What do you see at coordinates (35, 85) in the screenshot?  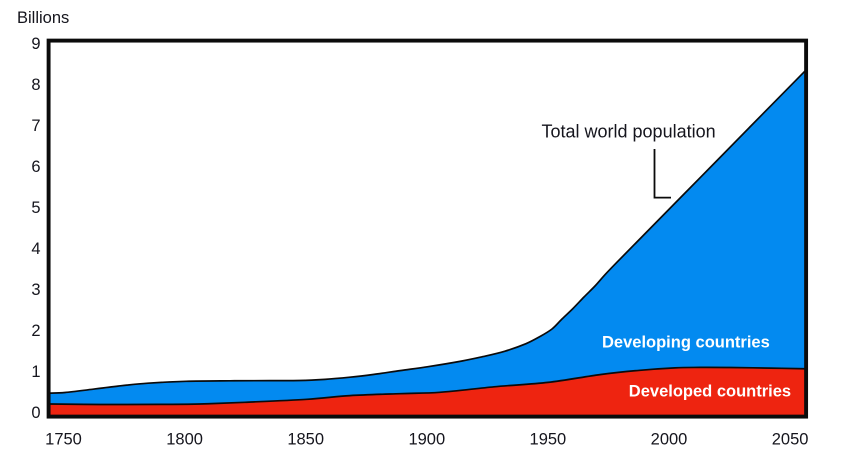 I see `svg-text: 8` at bounding box center [35, 85].